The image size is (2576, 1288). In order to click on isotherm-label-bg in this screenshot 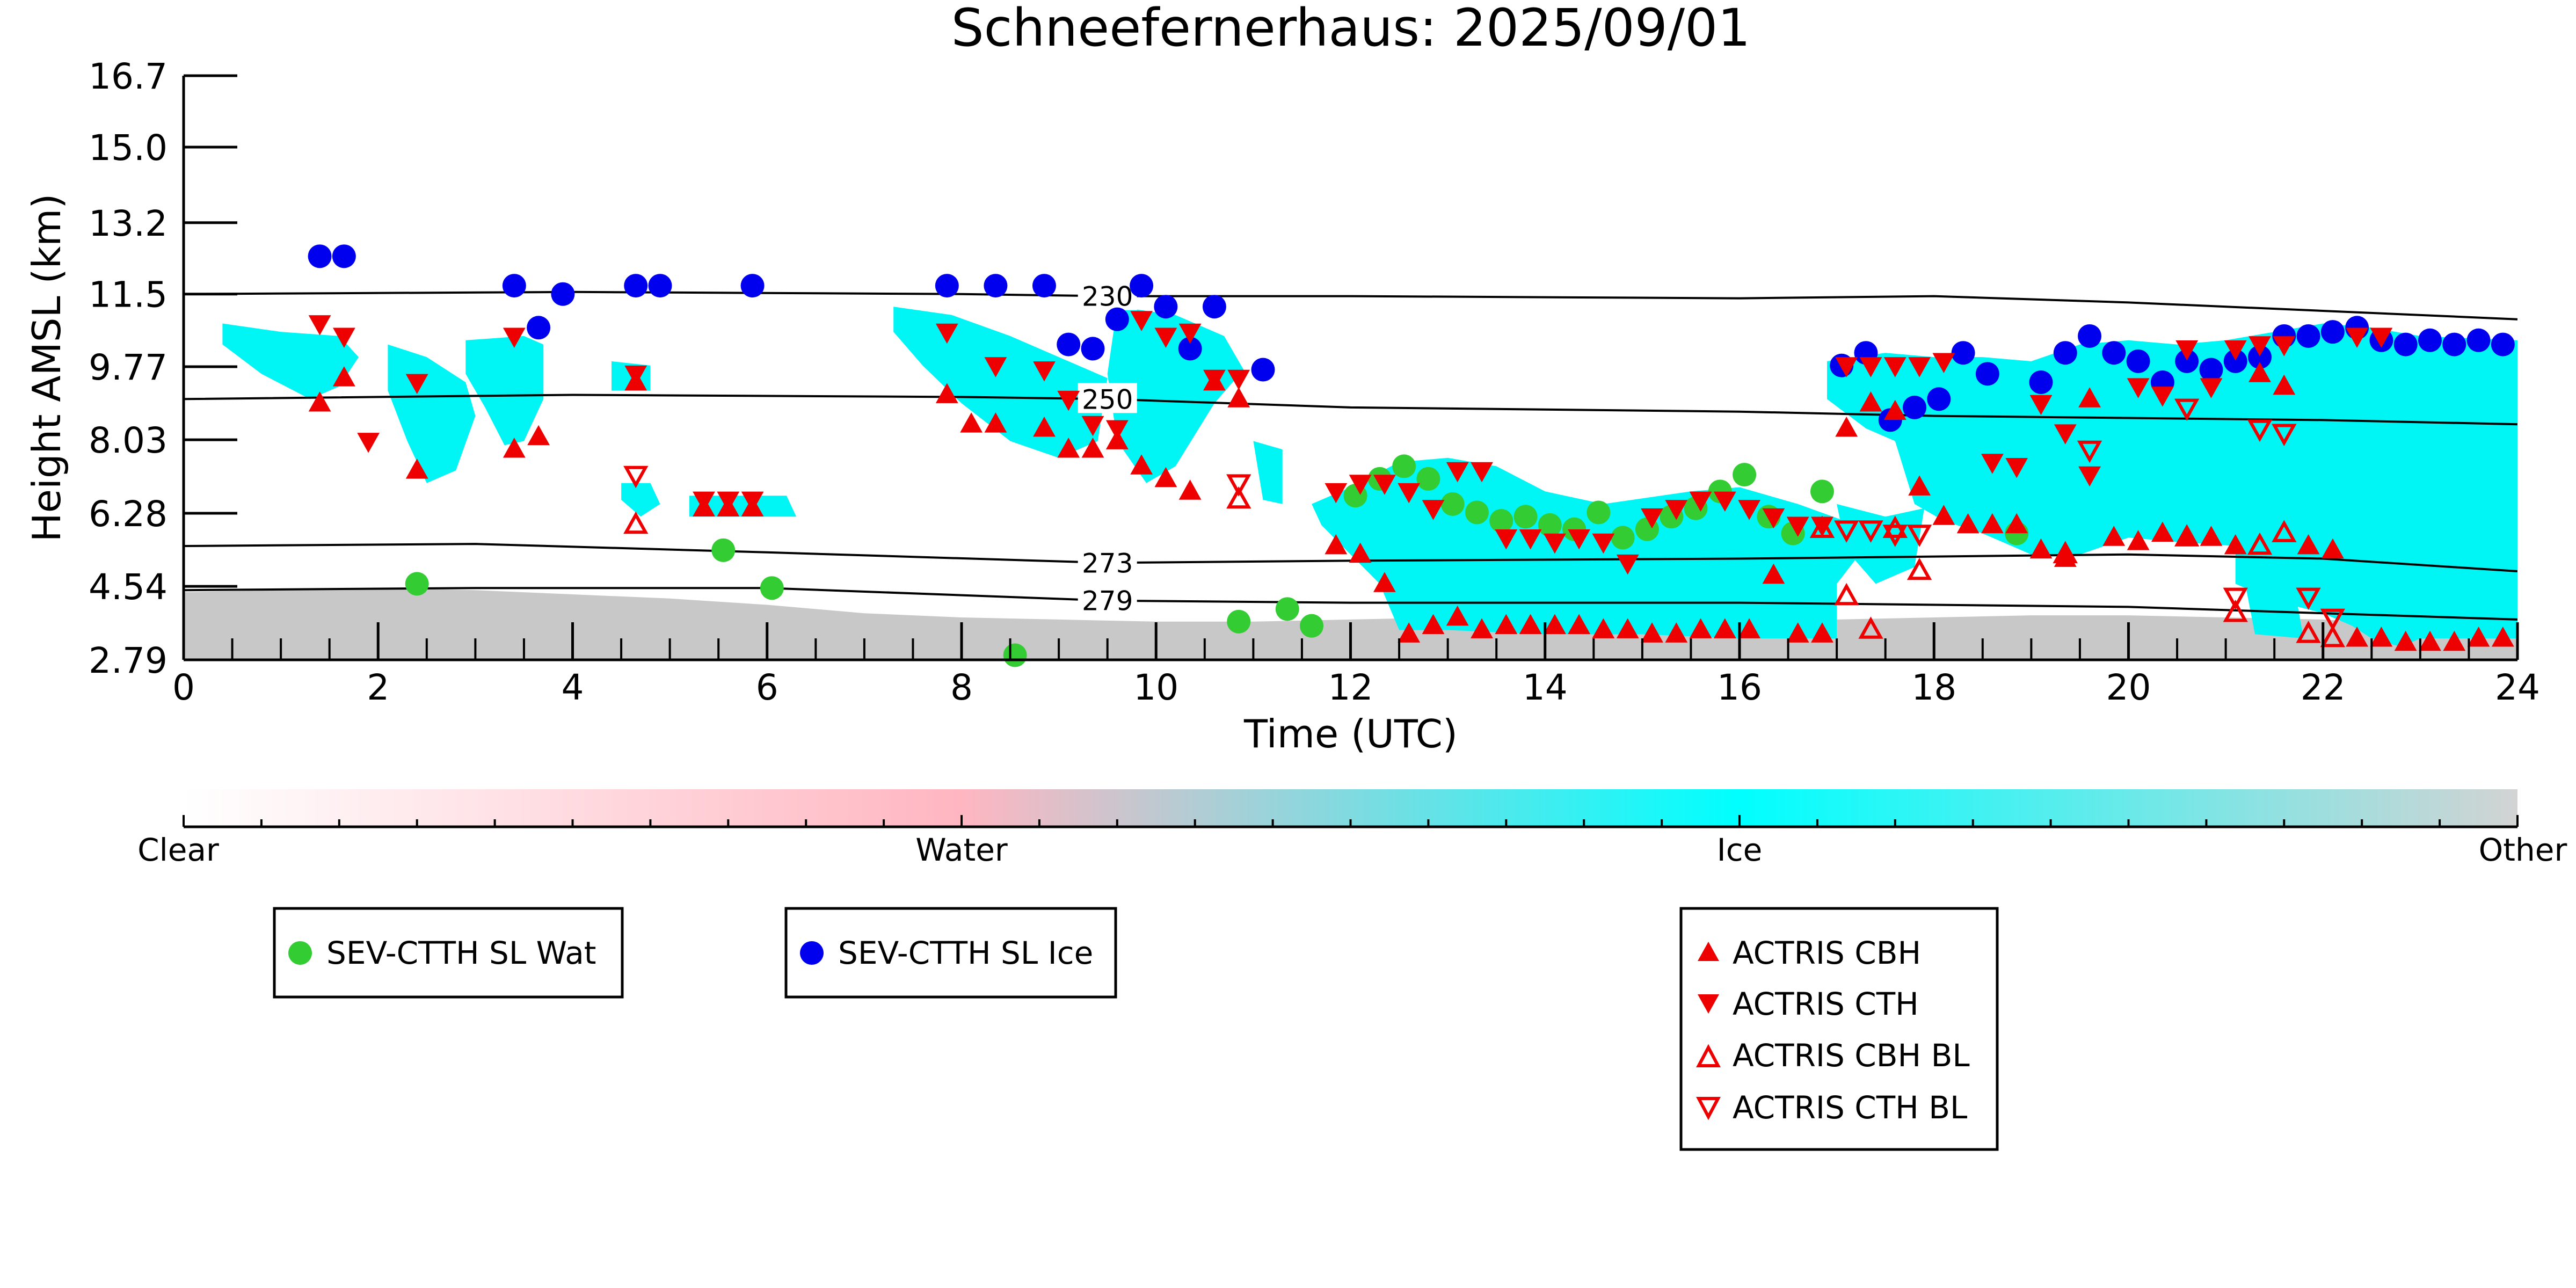, I will do `click(1107, 398)`.